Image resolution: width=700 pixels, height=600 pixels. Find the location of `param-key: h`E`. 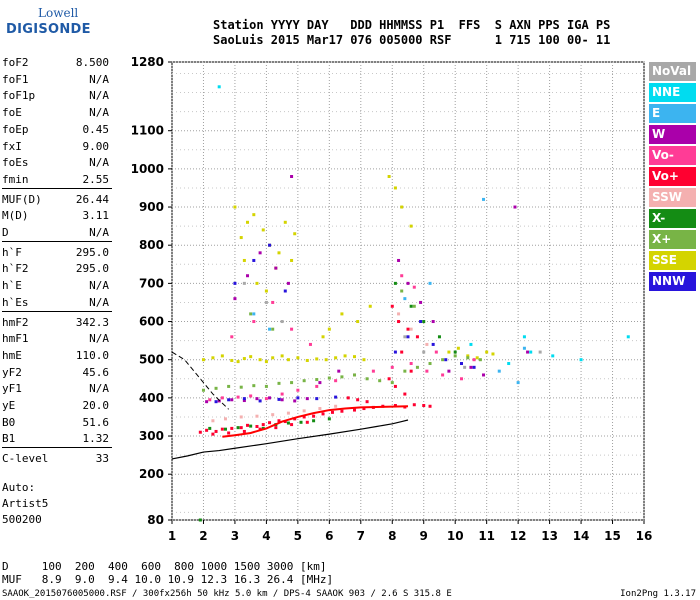

param-key: h`E is located at coordinates (12, 286).